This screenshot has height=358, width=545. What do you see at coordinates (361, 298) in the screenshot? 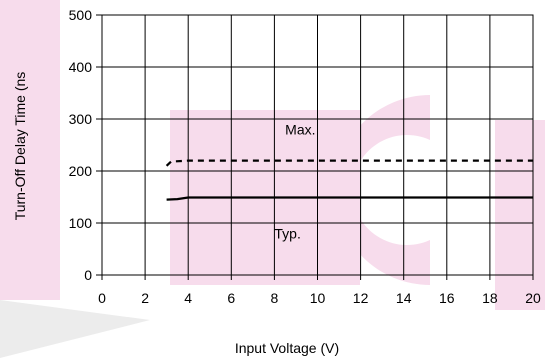
I see `x-tick-label-6: 12` at bounding box center [361, 298].